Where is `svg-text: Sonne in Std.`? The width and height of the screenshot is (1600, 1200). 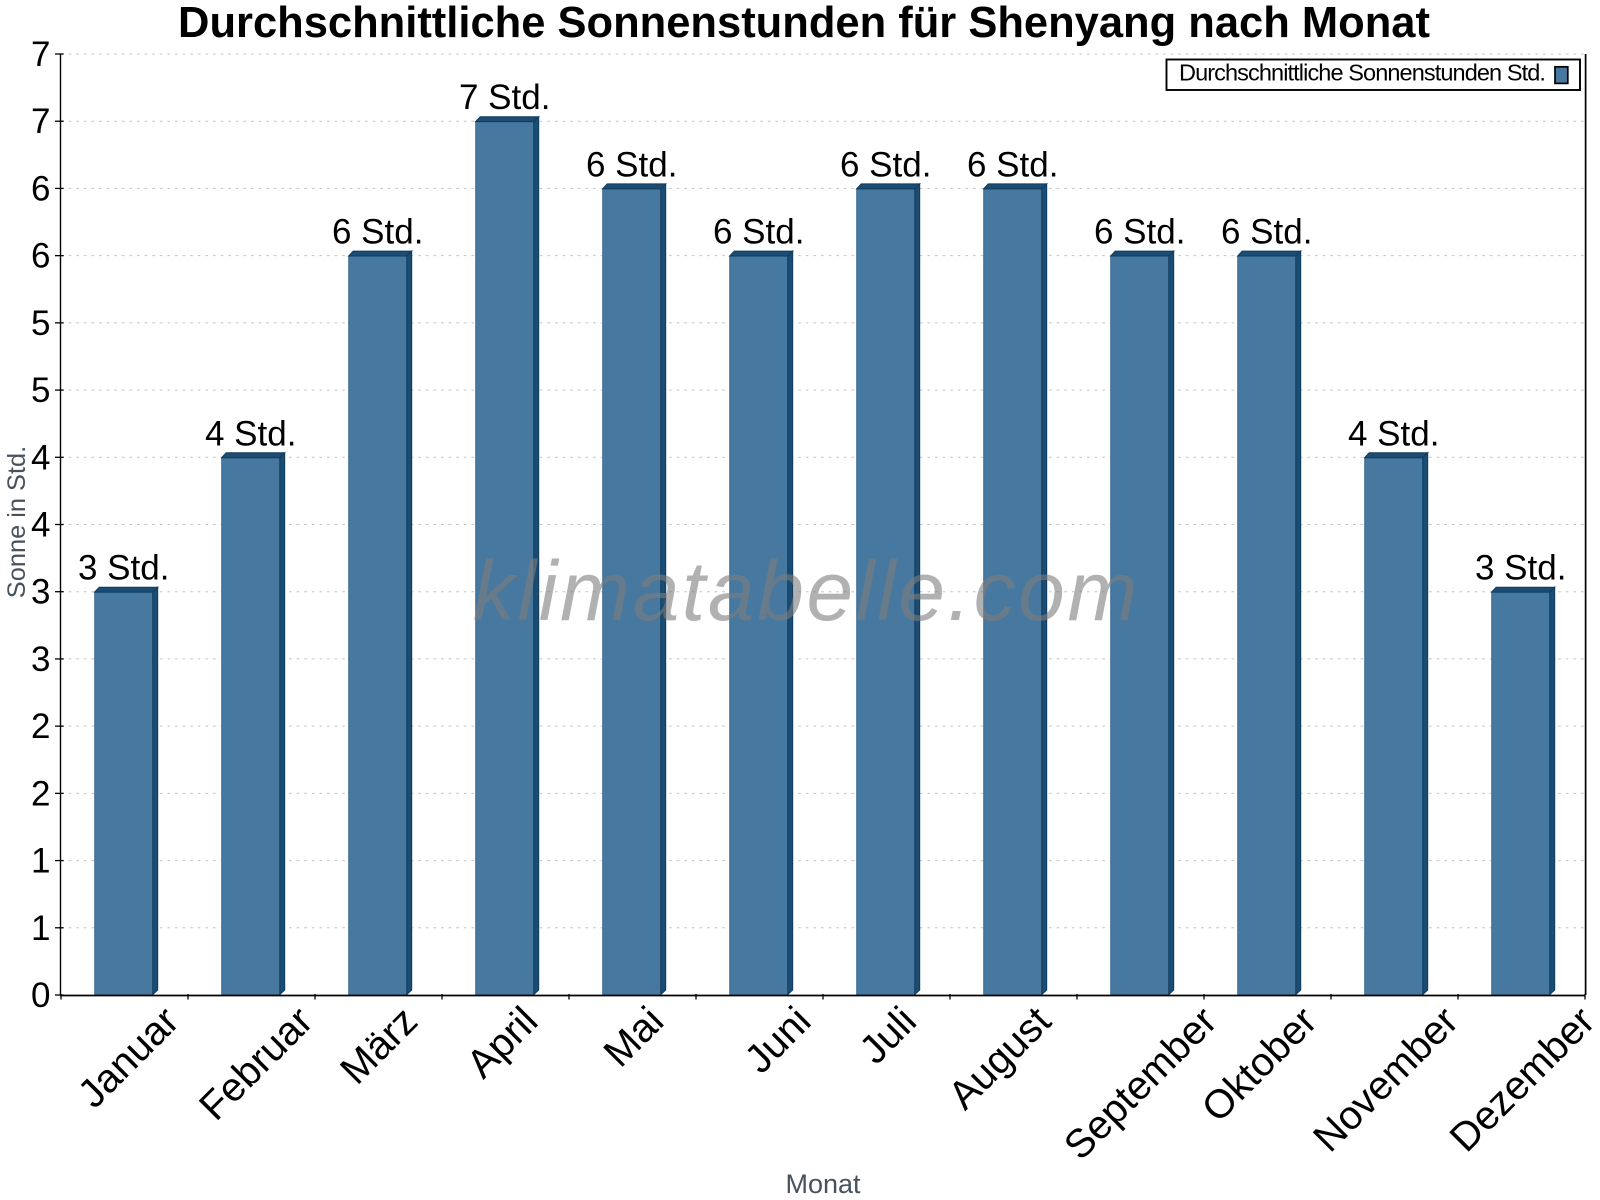
svg-text: Sonne in Std. is located at coordinates (17, 522).